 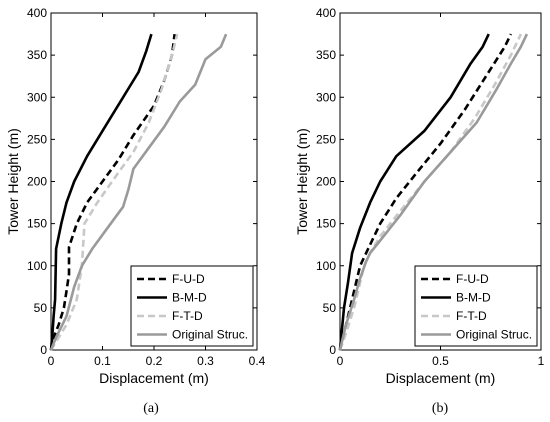 I want to click on x-tick-label: 0.3, so click(x=205, y=361).